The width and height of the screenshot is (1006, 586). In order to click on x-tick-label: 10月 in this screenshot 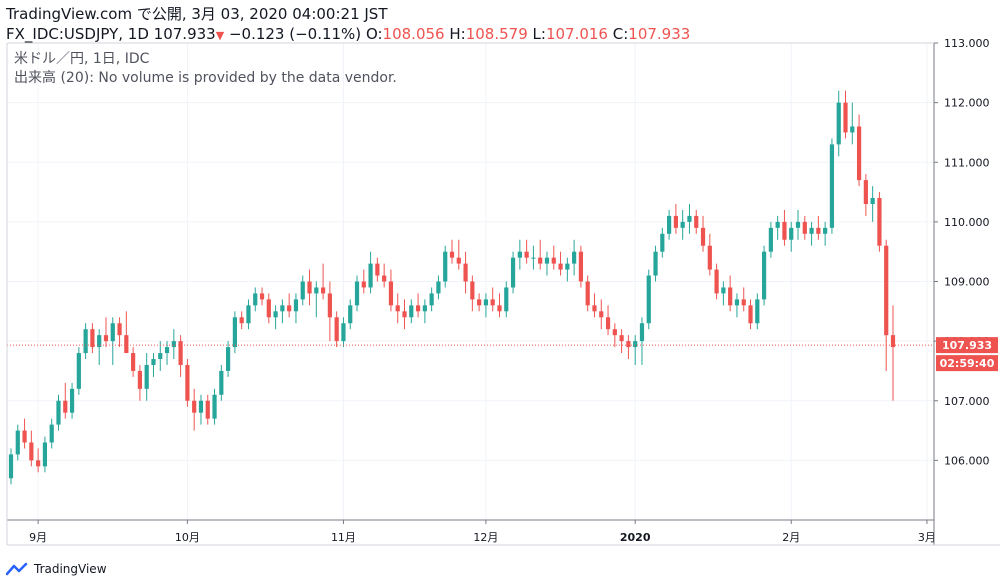, I will do `click(187, 537)`.